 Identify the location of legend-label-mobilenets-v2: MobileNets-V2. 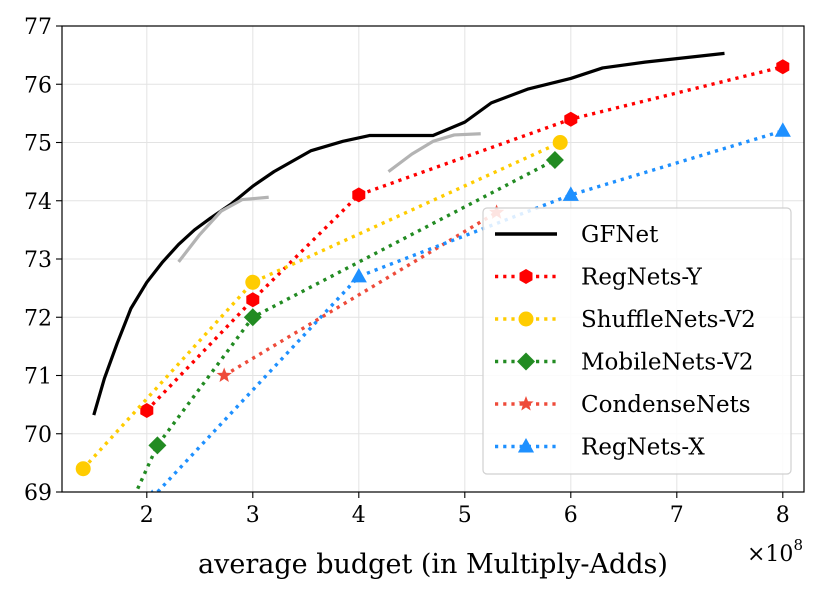
(667, 363).